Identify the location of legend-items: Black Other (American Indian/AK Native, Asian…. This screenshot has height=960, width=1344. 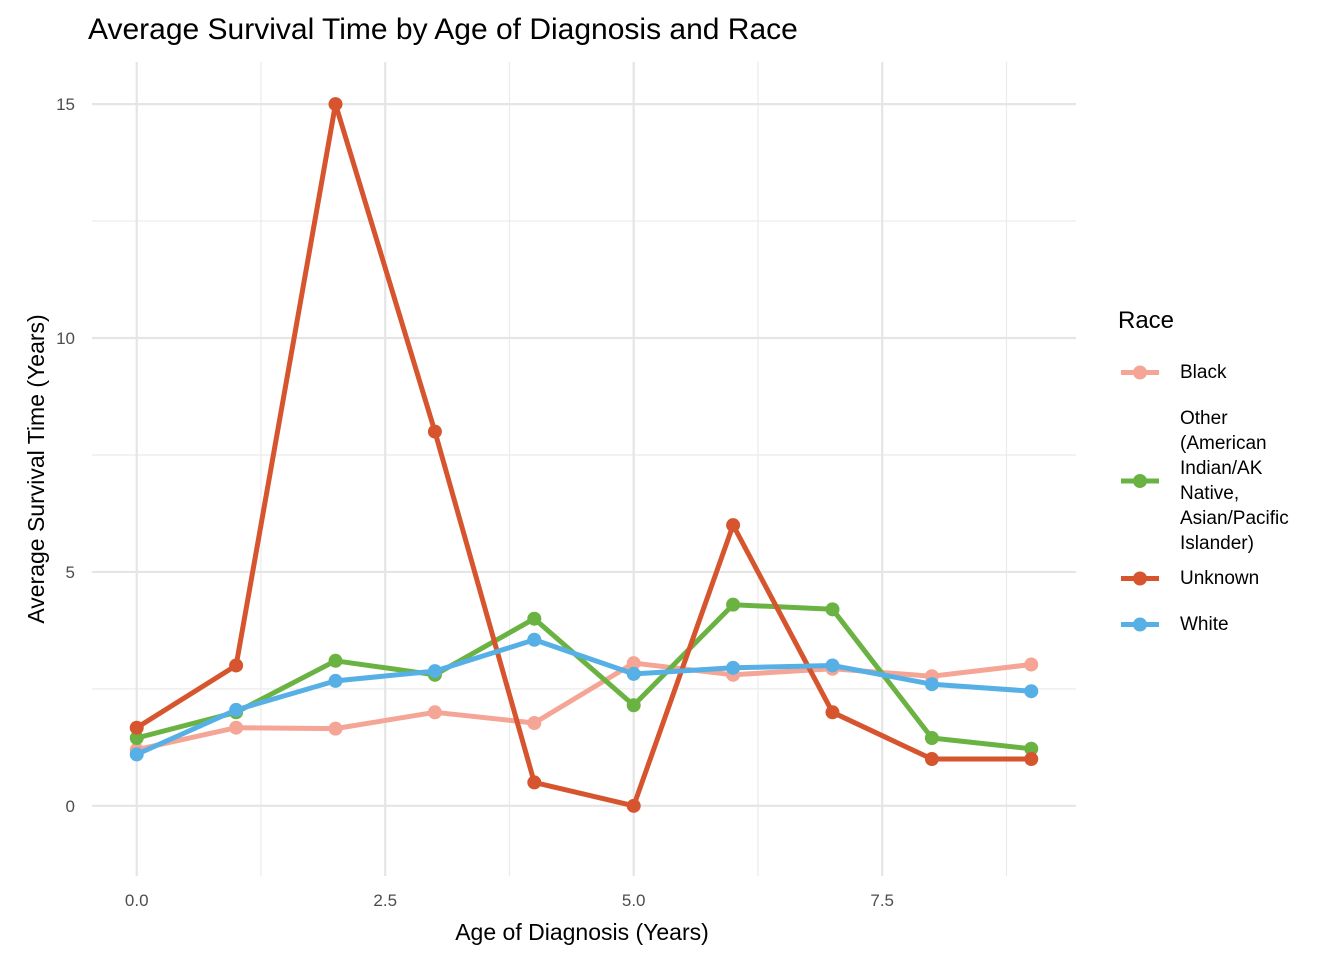
(1205, 498).